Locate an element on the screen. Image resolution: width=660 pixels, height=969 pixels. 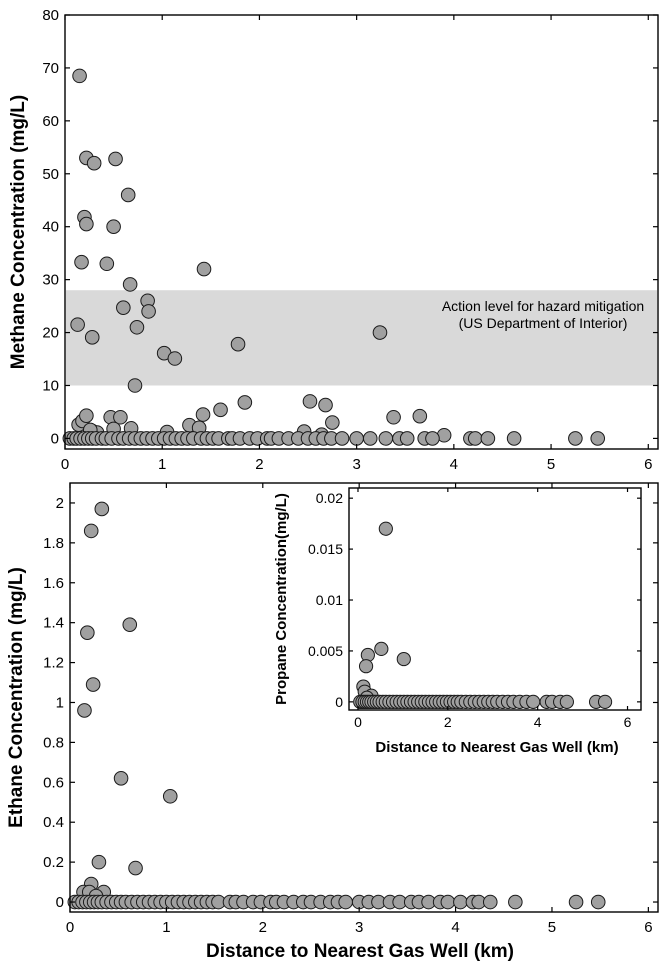
y-tick-label: 0.005 is located at coordinates (325, 651).